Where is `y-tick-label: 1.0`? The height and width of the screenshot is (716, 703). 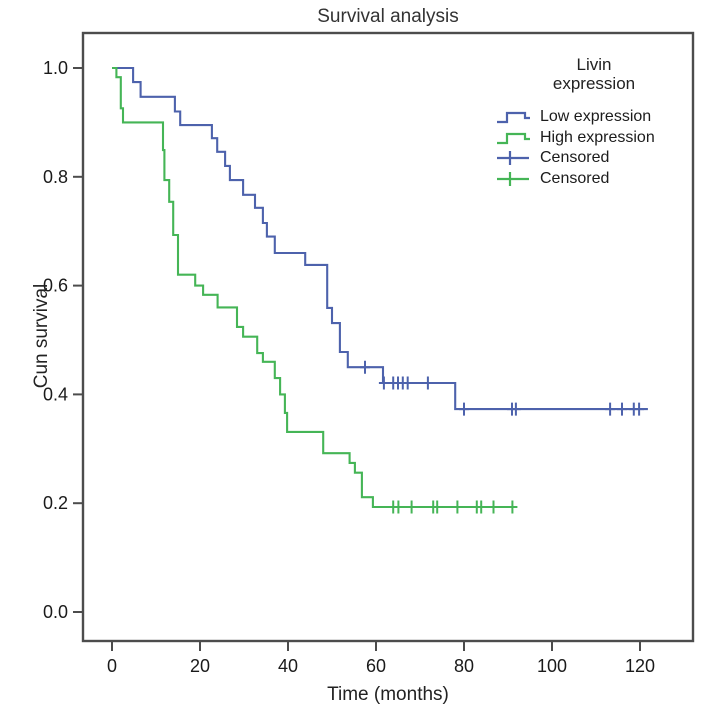 y-tick-label: 1.0 is located at coordinates (55, 68).